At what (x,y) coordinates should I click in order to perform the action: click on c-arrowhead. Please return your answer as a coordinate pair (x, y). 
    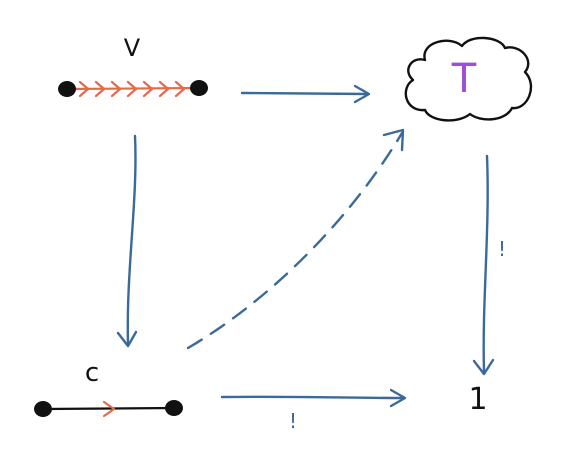
    Looking at the image, I should click on (109, 409).